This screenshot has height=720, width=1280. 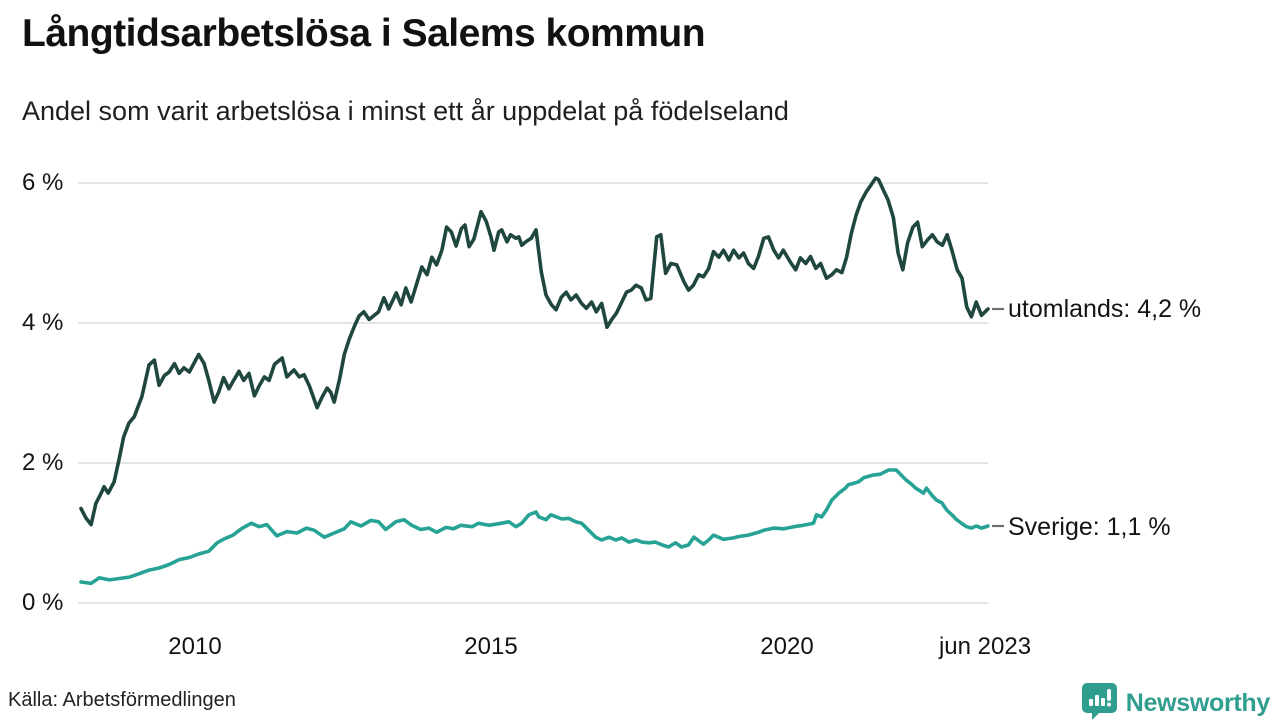 I want to click on x-axis-tick-label: 2020, so click(x=787, y=646).